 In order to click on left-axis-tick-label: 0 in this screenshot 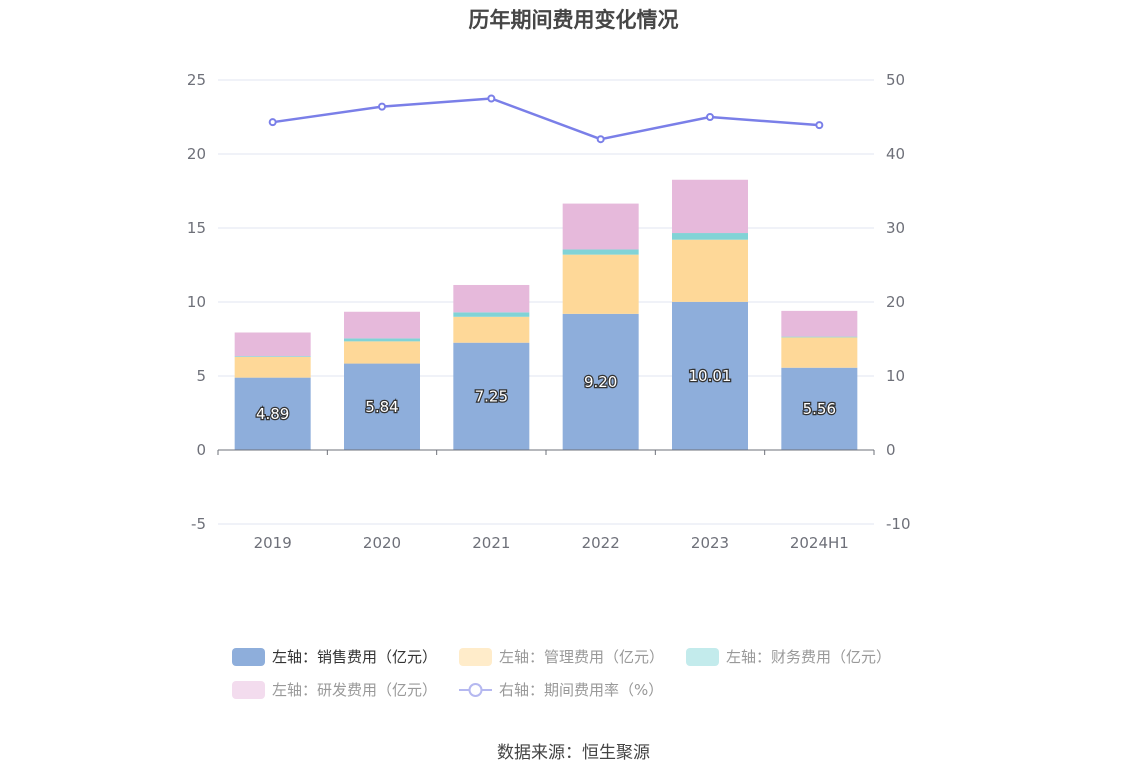, I will do `click(201, 450)`.